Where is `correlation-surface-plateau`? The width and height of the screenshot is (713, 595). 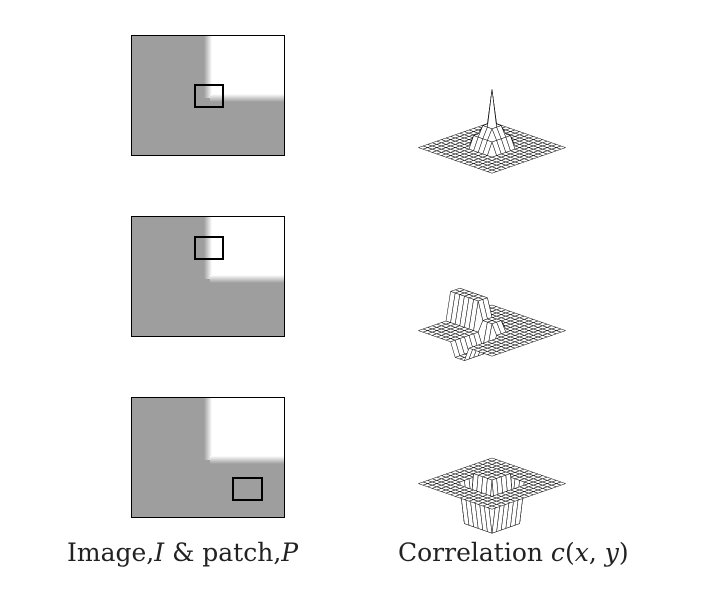
correlation-surface-plateau is located at coordinates (492, 495).